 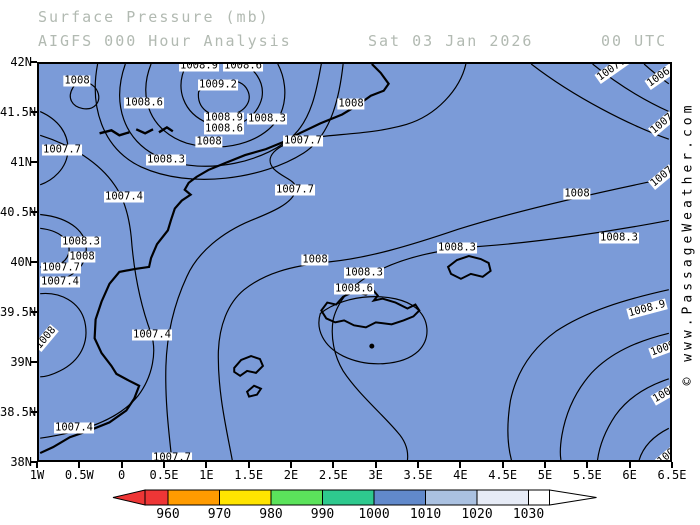 I want to click on isobar-1008.9, so click(x=588, y=374).